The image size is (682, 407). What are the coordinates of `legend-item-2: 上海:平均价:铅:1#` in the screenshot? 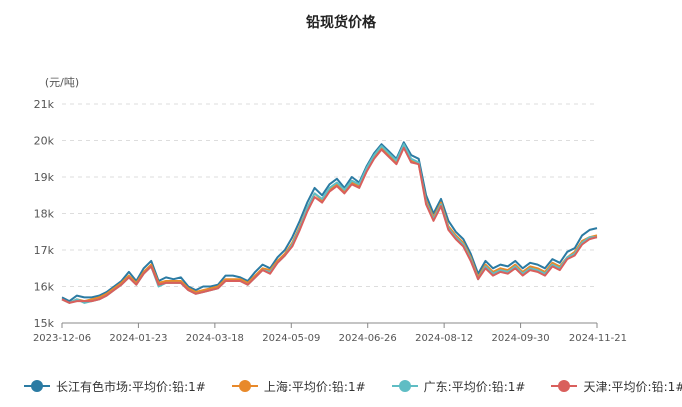 It's located at (298, 386).